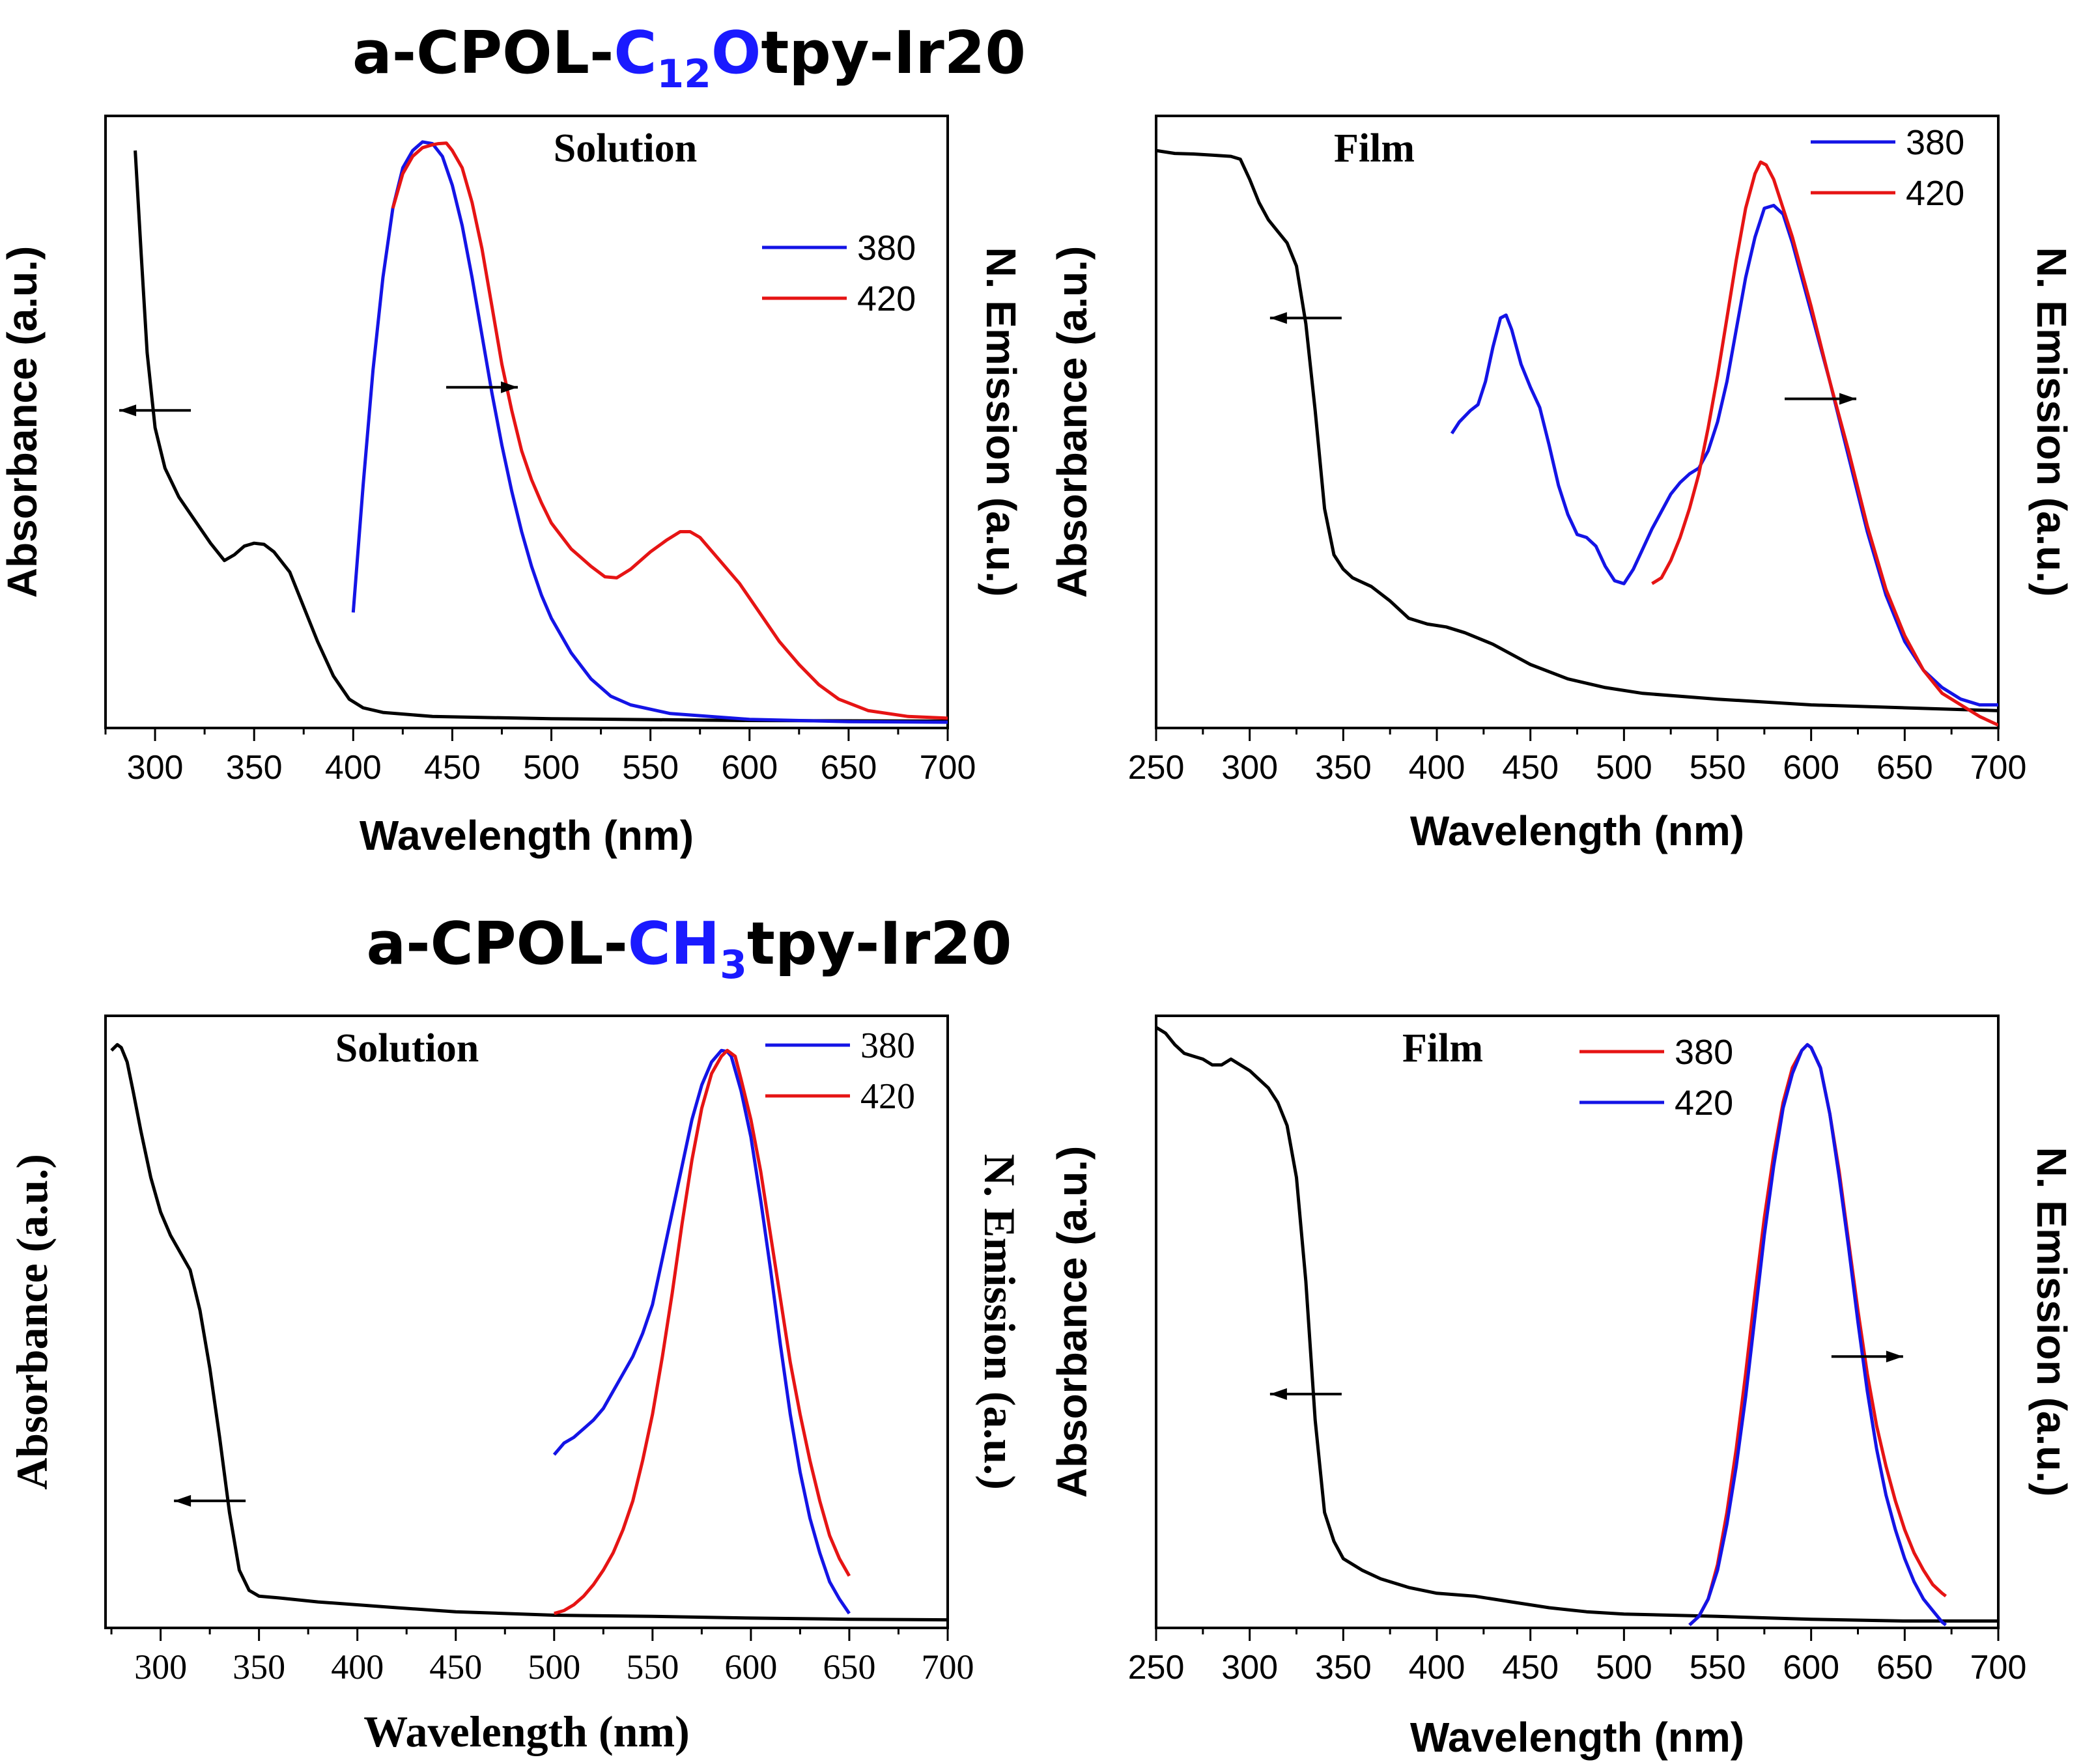 The height and width of the screenshot is (1764, 2081). I want to click on bottom-title-suffix: tpy-Ir20, so click(880, 944).